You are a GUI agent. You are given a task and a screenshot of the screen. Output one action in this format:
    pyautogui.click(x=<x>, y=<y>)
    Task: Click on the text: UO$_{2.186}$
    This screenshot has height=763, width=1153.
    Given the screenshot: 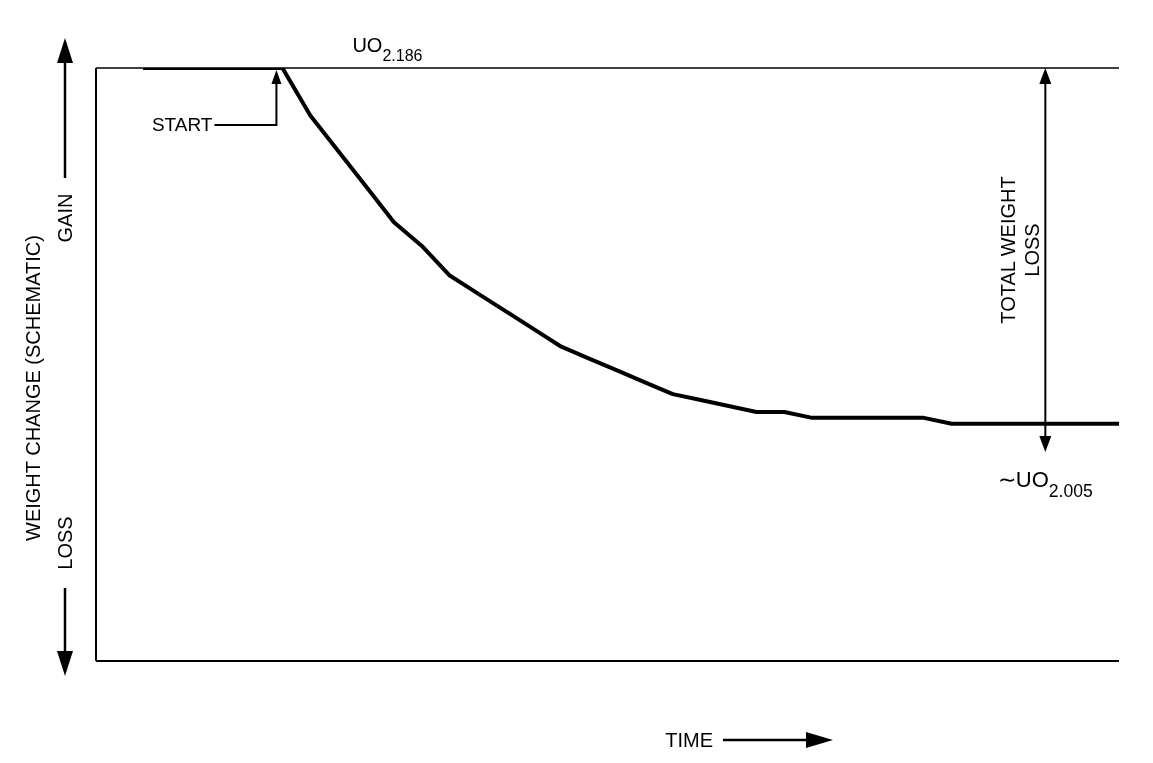 What is the action you would take?
    pyautogui.click(x=387, y=49)
    